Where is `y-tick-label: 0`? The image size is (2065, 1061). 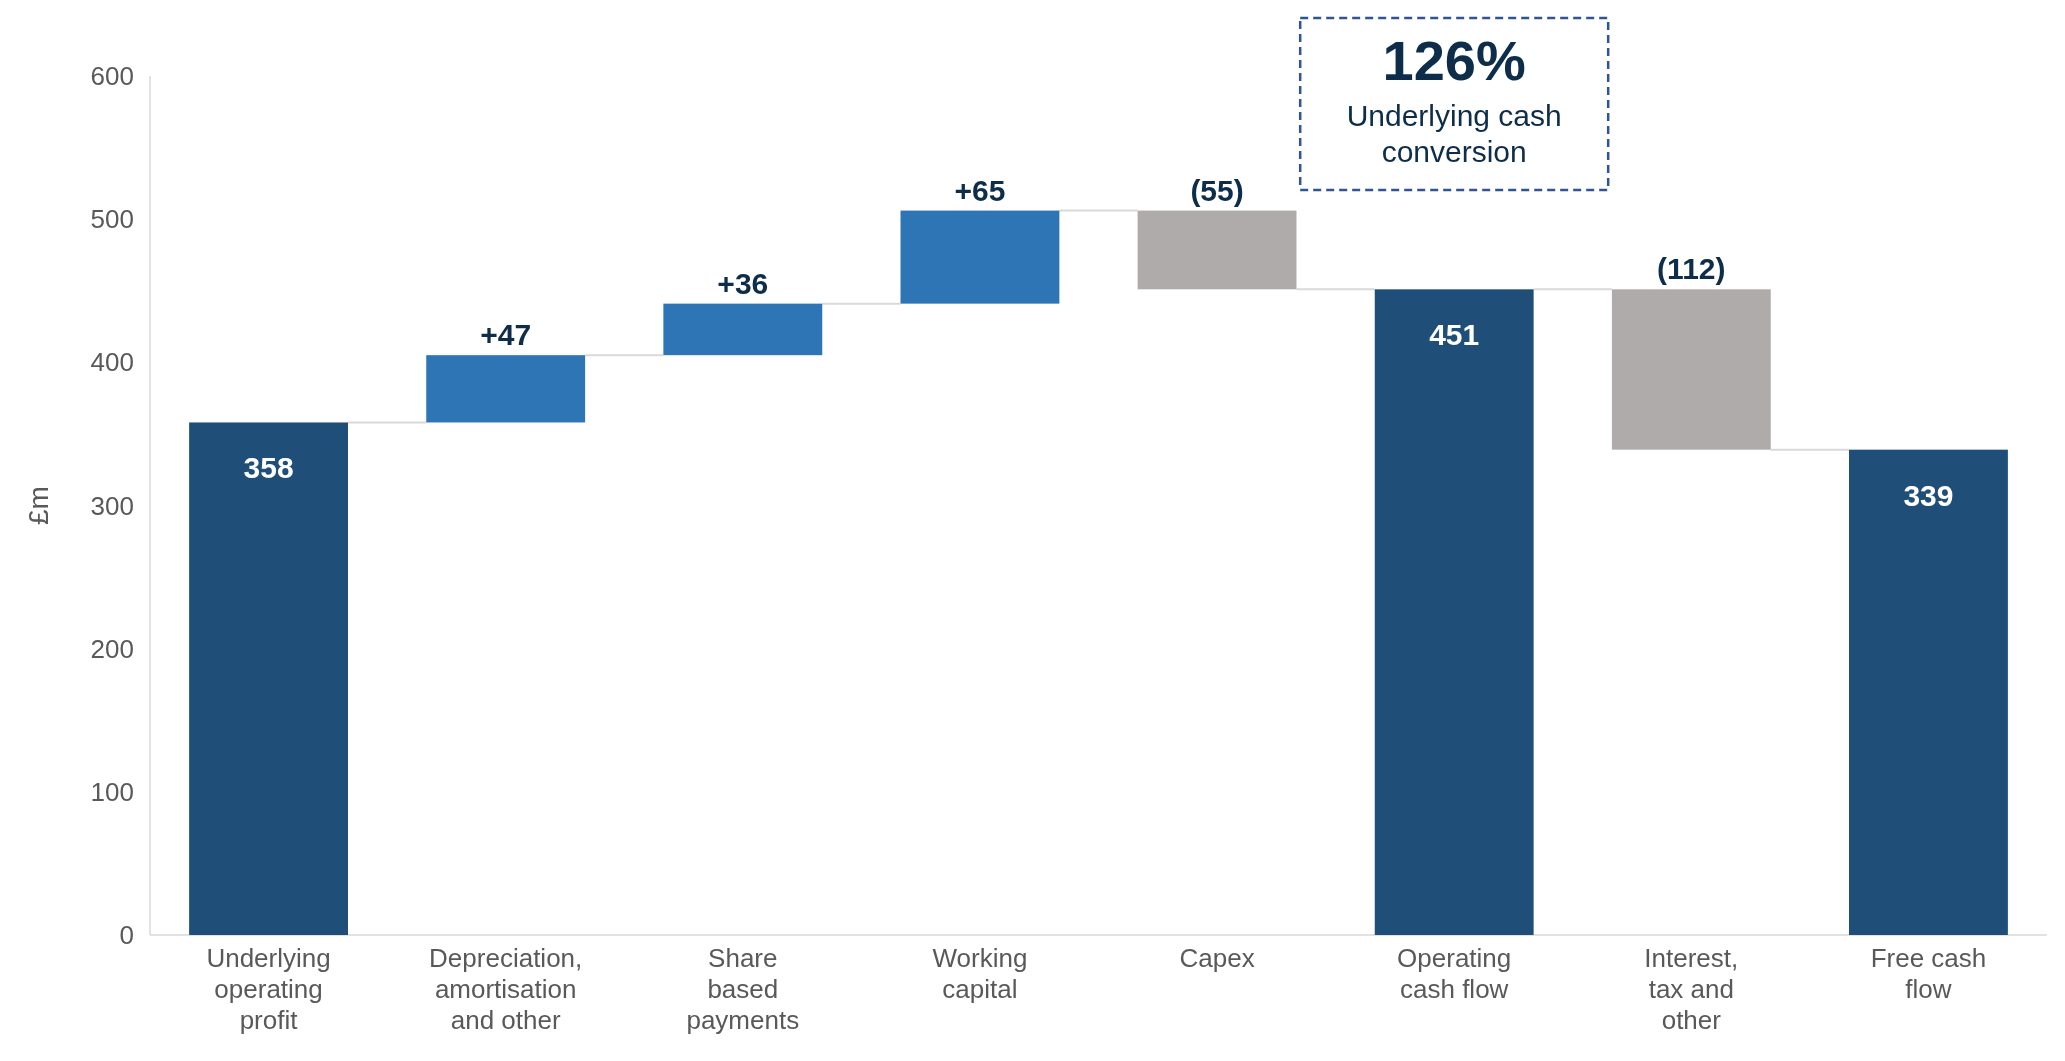 y-tick-label: 0 is located at coordinates (126, 935).